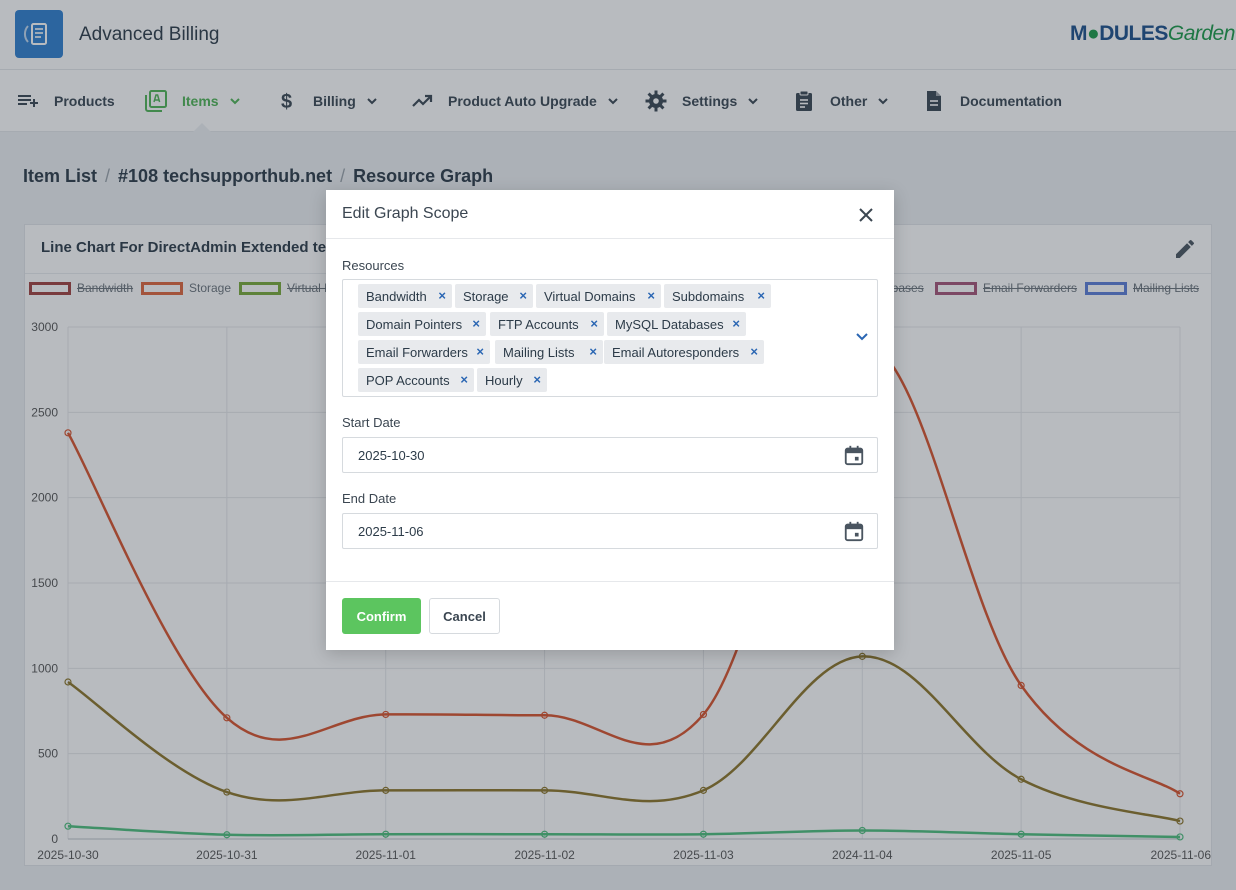 This screenshot has width=1236, height=890. What do you see at coordinates (414, 324) in the screenshot?
I see `resource-tag-label: Domain Pointers` at bounding box center [414, 324].